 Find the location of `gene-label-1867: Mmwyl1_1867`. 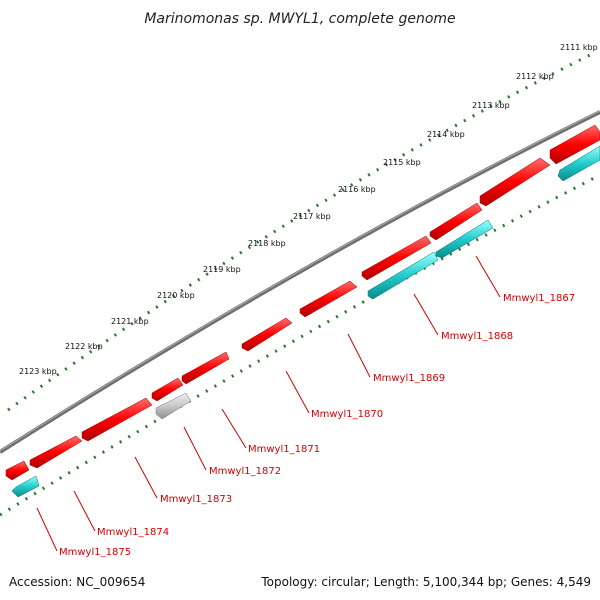

gene-label-1867: Mmwyl1_1867 is located at coordinates (539, 298).